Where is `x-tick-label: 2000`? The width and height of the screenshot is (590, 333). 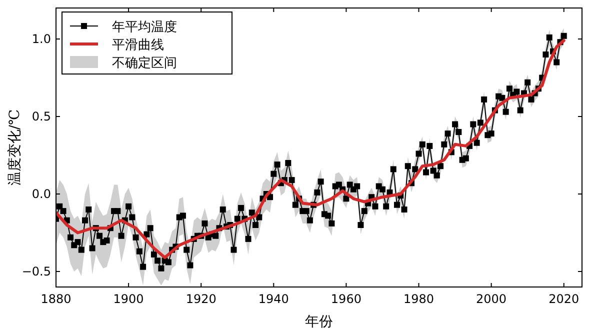 x-tick-label: 2000 is located at coordinates (491, 299).